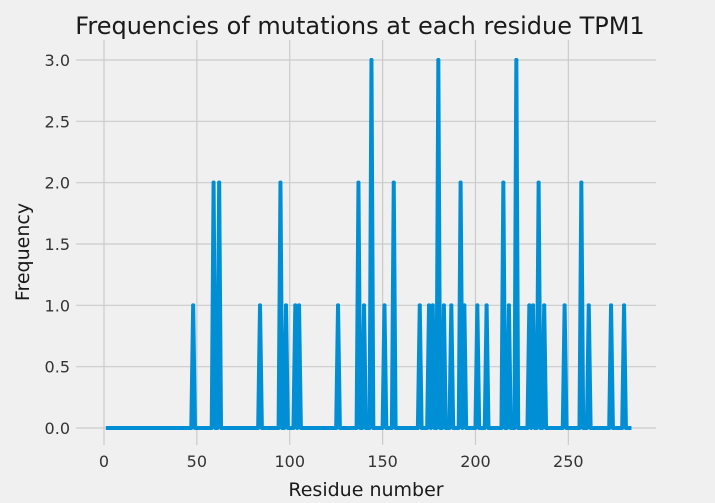 The height and width of the screenshot is (503, 715). Describe the element at coordinates (475, 461) in the screenshot. I see `x-tick-label: 200` at that location.